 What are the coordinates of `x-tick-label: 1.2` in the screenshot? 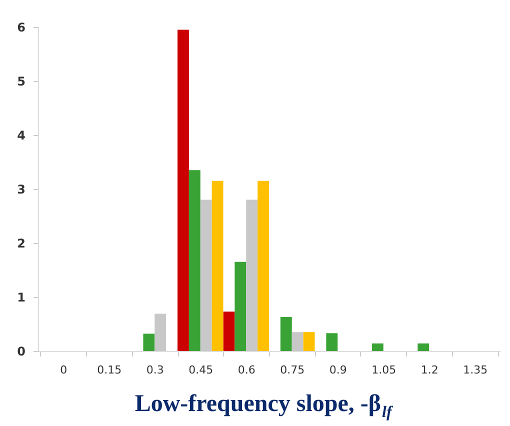 It's located at (429, 370).